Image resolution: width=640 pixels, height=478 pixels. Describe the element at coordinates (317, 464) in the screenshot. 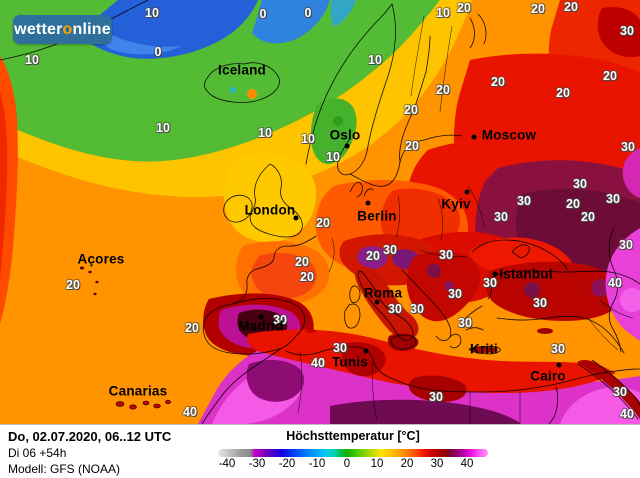

I see `legend-tick: -10` at that location.